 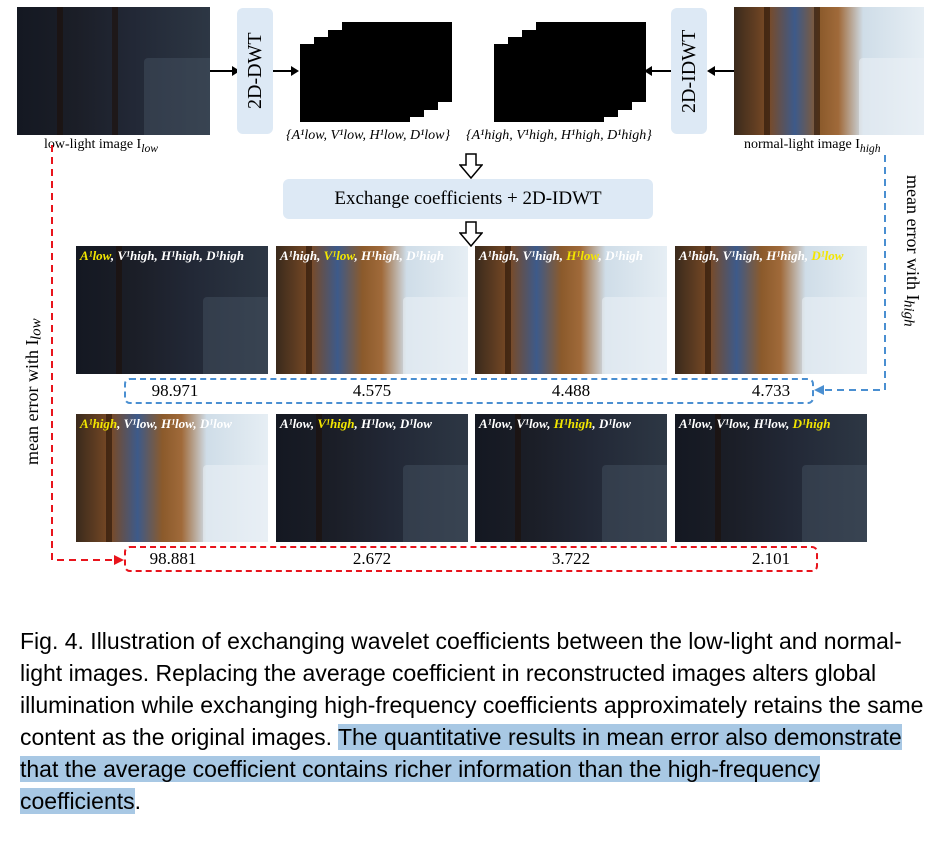 What do you see at coordinates (571, 558) in the screenshot?
I see `row2-value-3: 3.722` at bounding box center [571, 558].